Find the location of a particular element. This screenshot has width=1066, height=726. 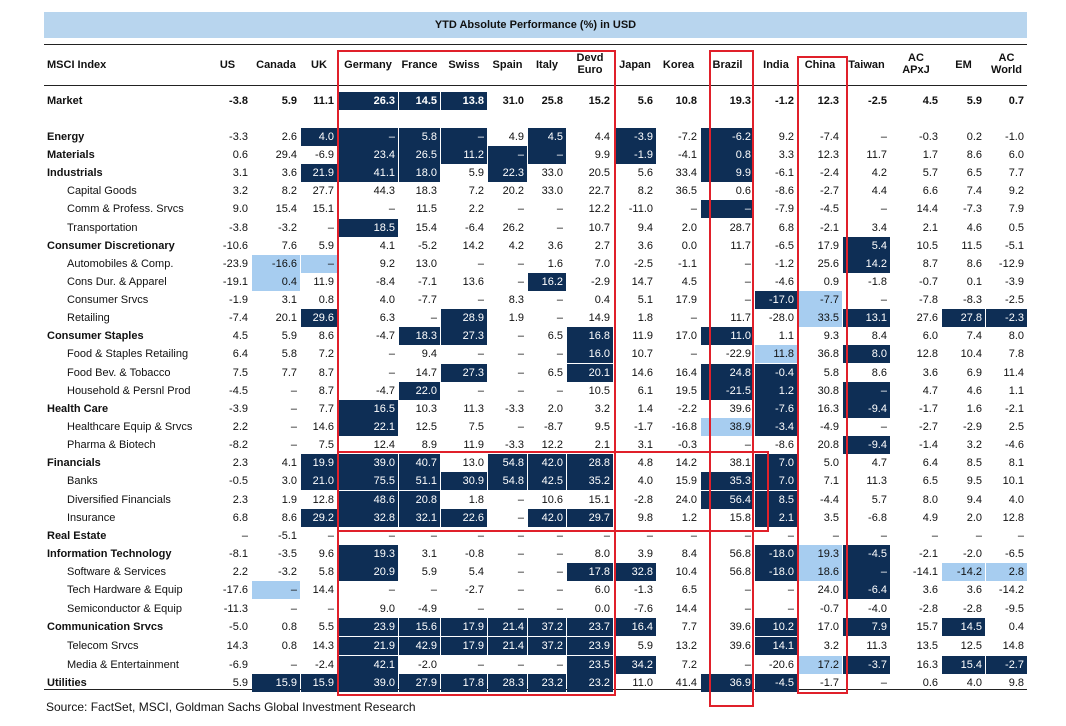

table-cell: 15.4 is located at coordinates (426, 228).